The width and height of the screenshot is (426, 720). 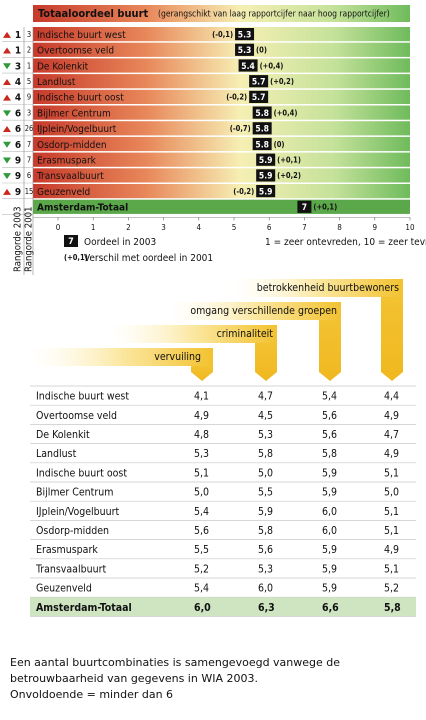 I want to click on rank-2001: 7, so click(x=29, y=144).